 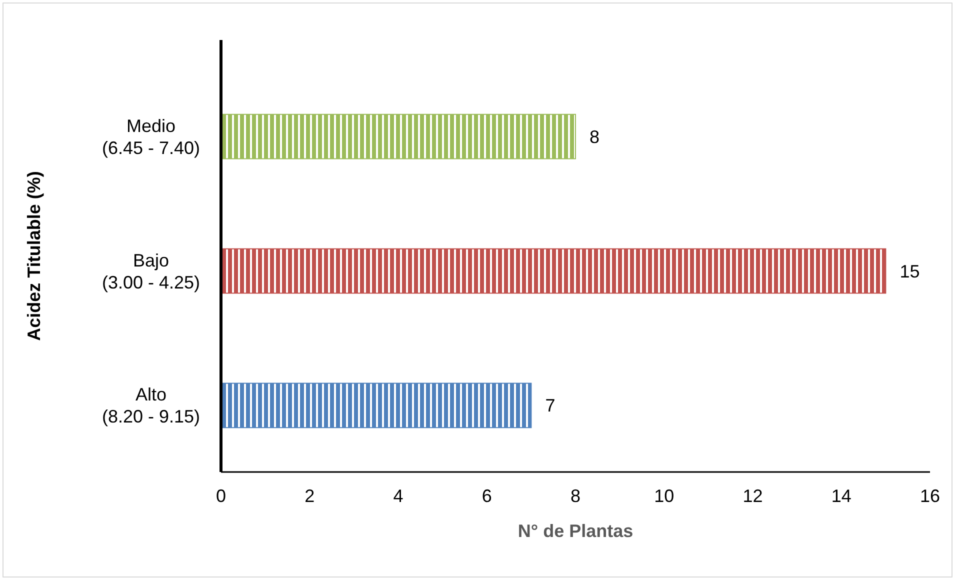 I want to click on x-tick-label: 16, so click(x=930, y=496).